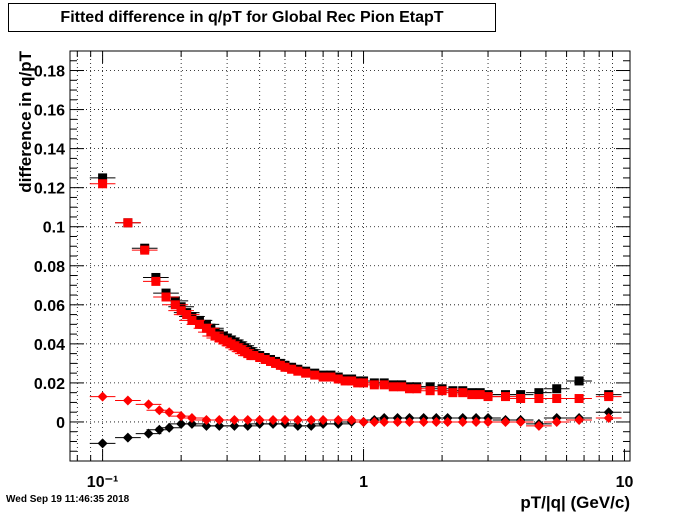 This screenshot has width=700, height=512. What do you see at coordinates (49, 267) in the screenshot?
I see `y-tick-label: 0.08` at bounding box center [49, 267].